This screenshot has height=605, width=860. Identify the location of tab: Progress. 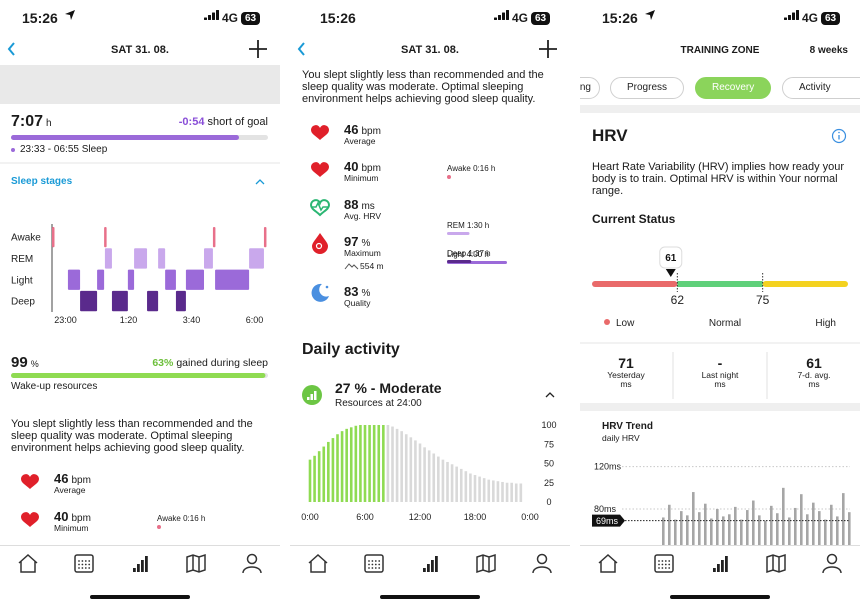
(647, 88).